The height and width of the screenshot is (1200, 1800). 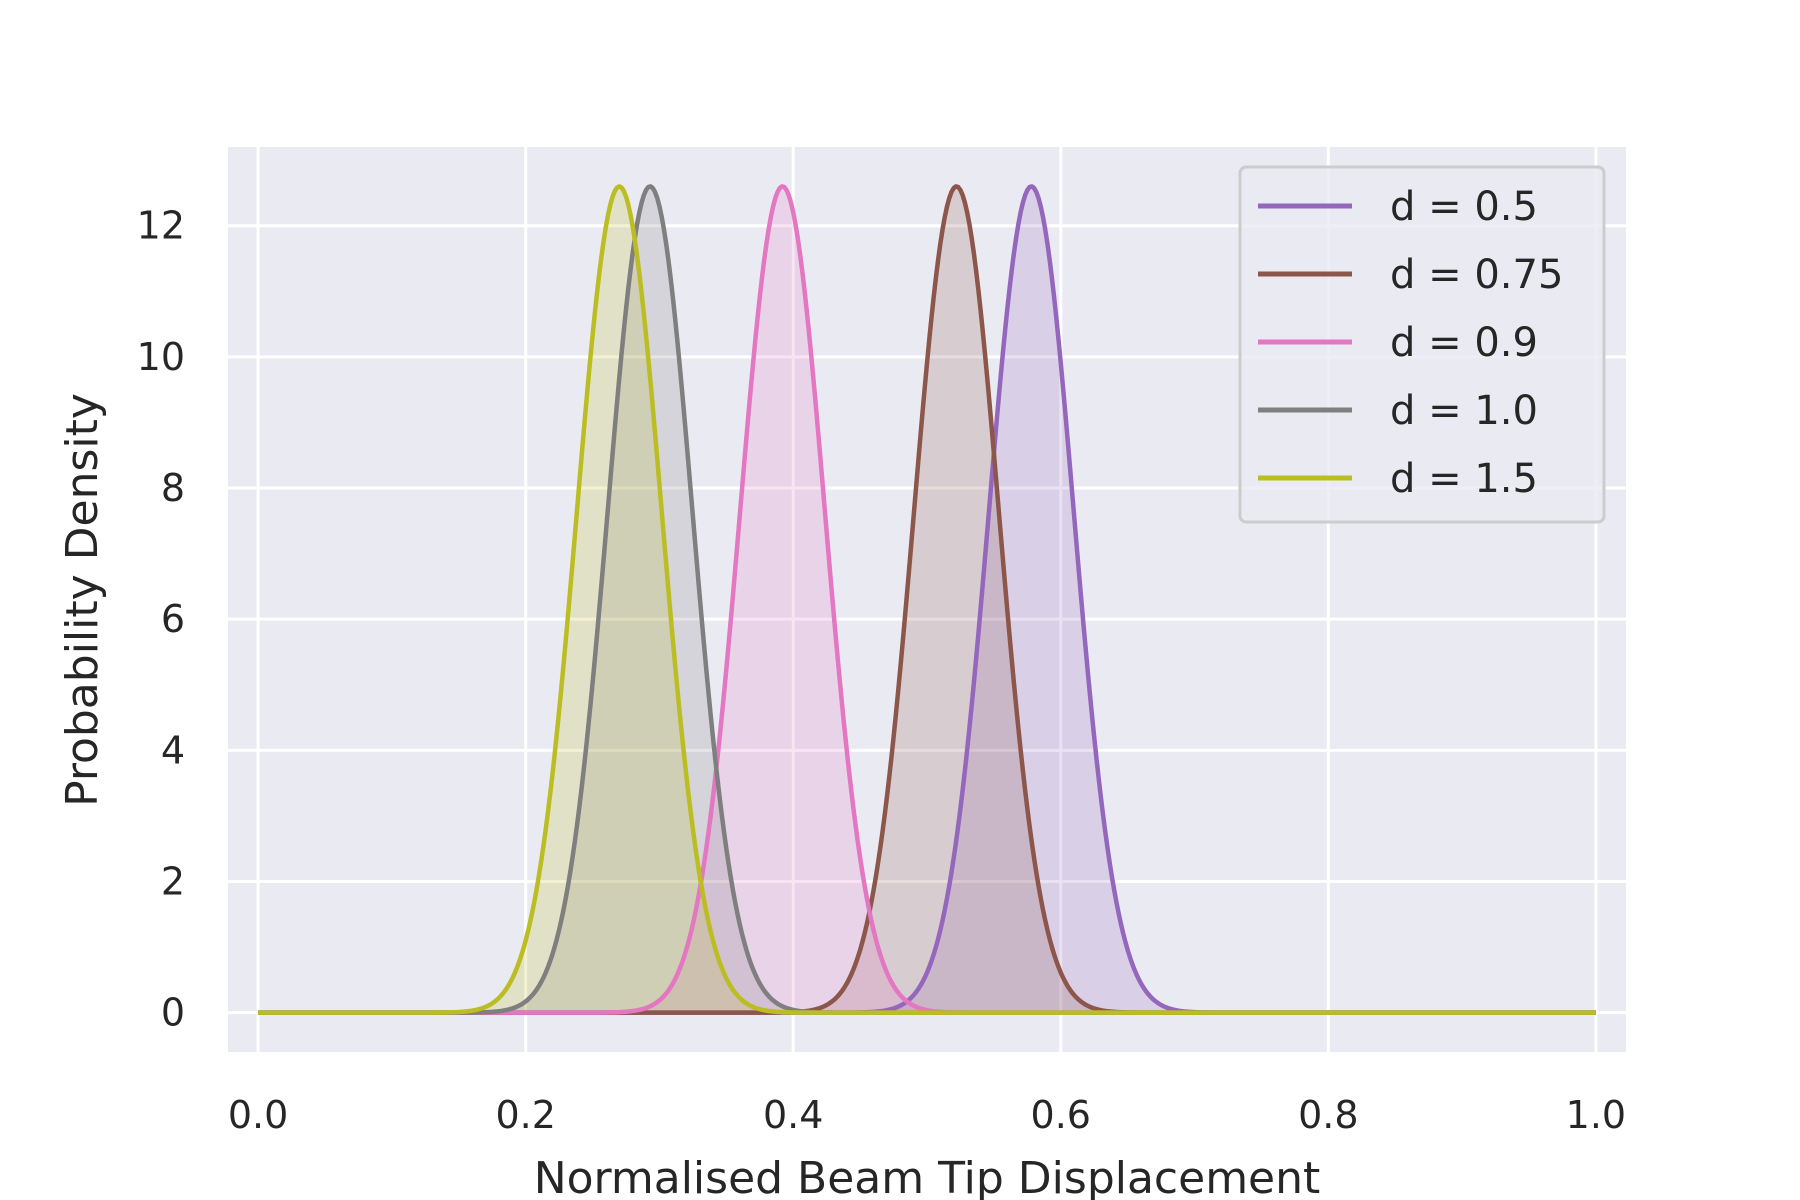 What do you see at coordinates (525, 1115) in the screenshot?
I see `x-tick-label: 0.2` at bounding box center [525, 1115].